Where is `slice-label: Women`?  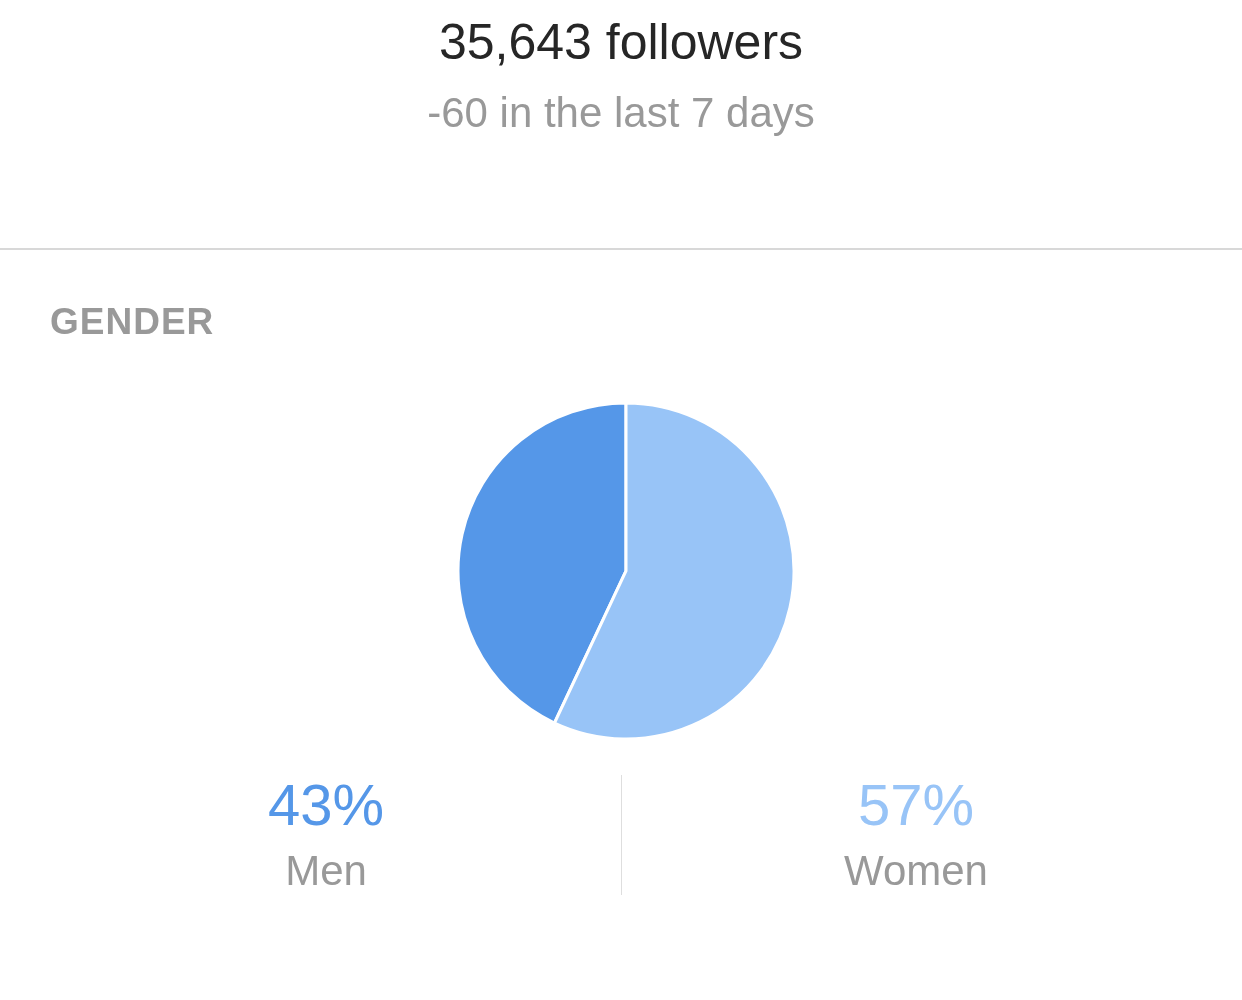 slice-label: Women is located at coordinates (916, 870).